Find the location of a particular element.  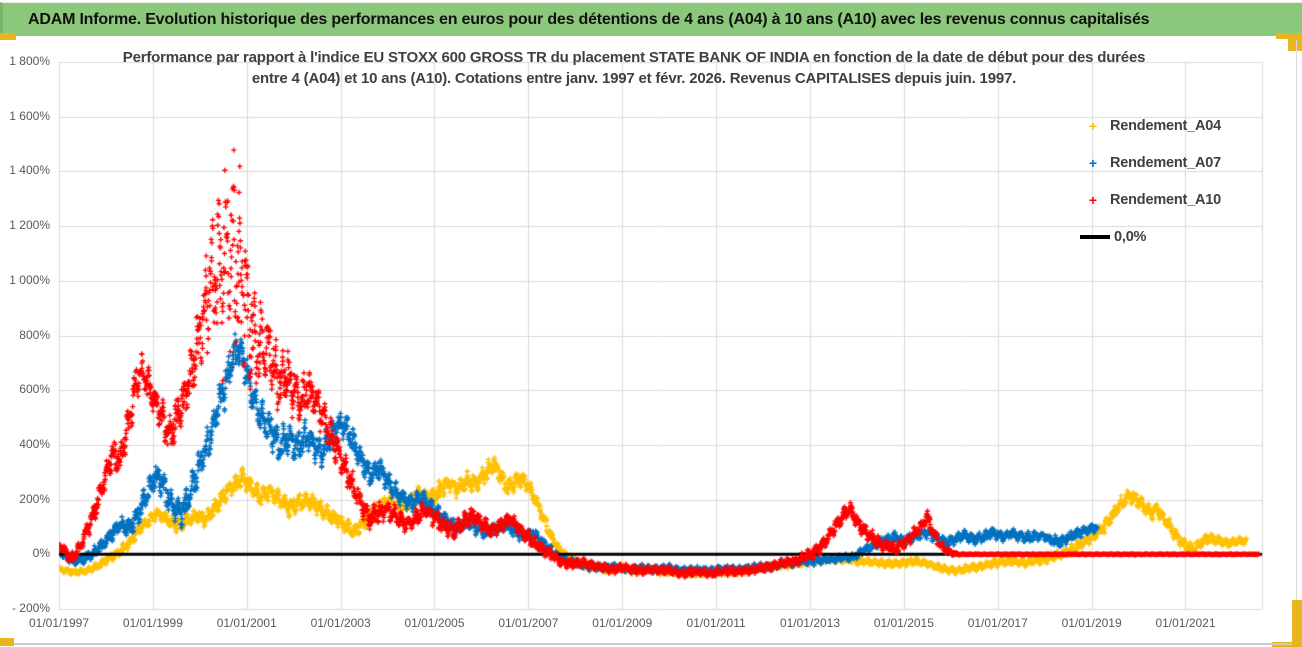

x-tick-label: 01/01/2013 is located at coordinates (810, 623).